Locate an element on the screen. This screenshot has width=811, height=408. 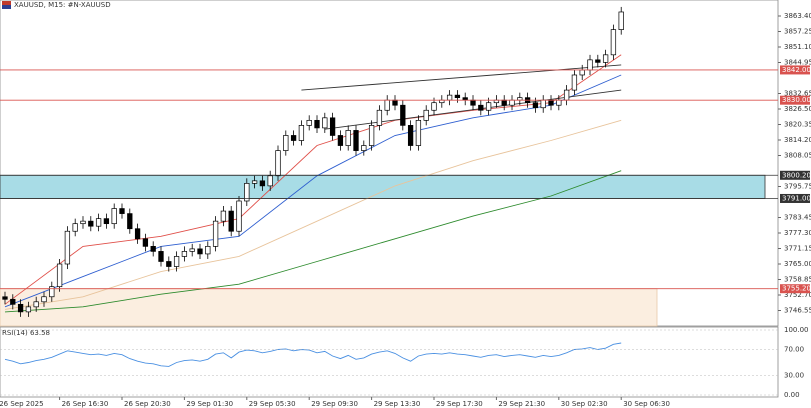
level-label: 3800.20 is located at coordinates (796, 175).